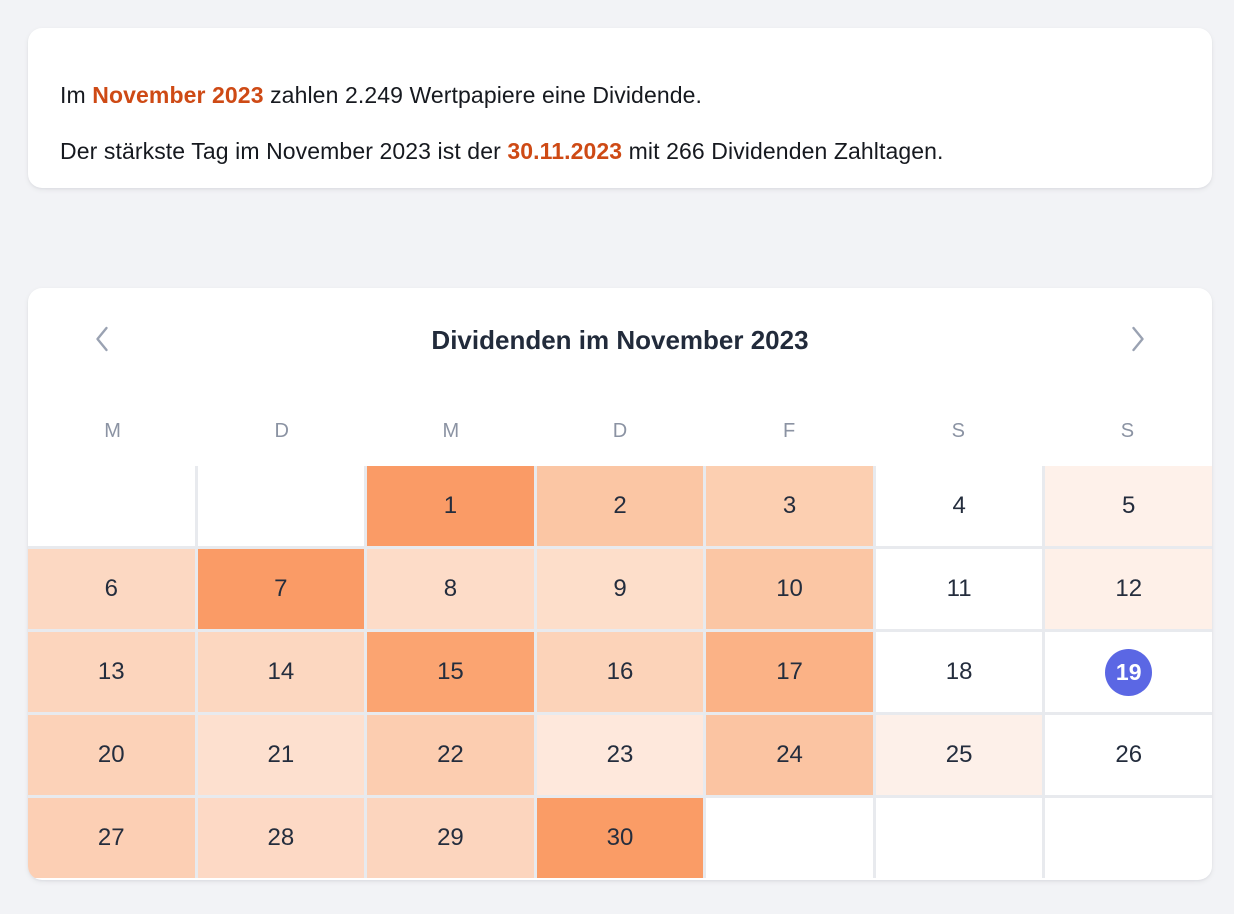  What do you see at coordinates (450, 672) in the screenshot?
I see `day-cell-15: 15` at bounding box center [450, 672].